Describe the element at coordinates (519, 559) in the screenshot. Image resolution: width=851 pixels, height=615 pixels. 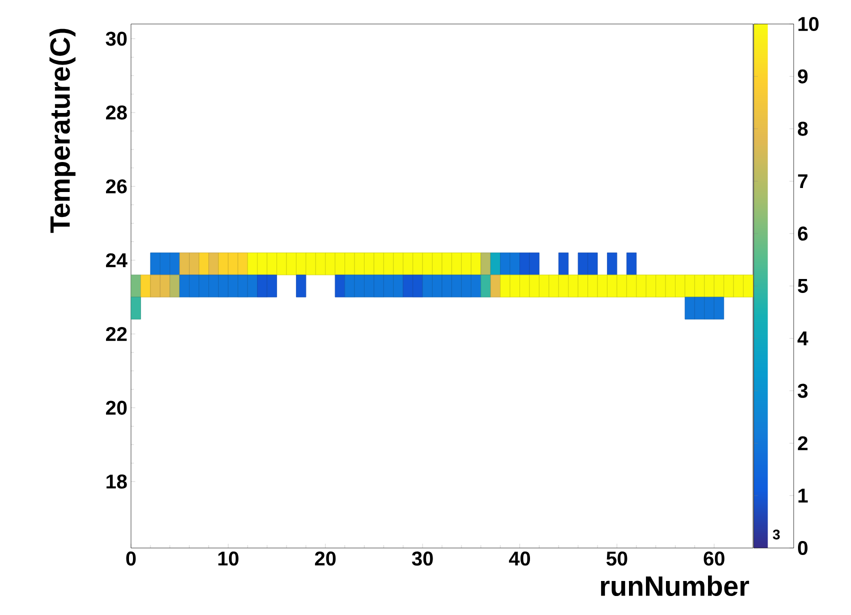
I see `x-tick-label: 40` at that location.